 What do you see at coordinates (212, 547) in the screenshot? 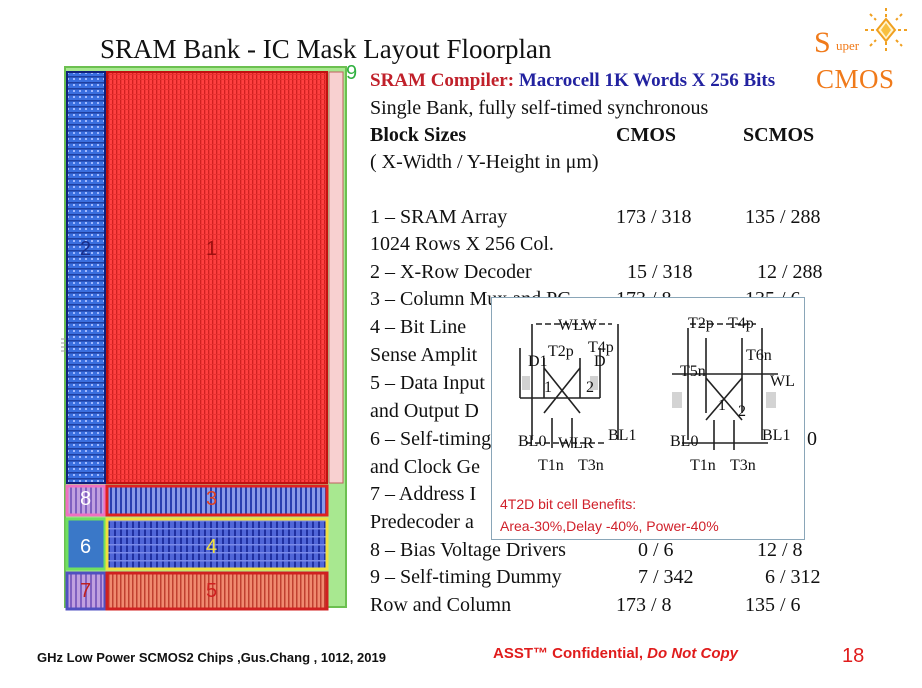
I see `block-4-label: 4` at bounding box center [212, 547].